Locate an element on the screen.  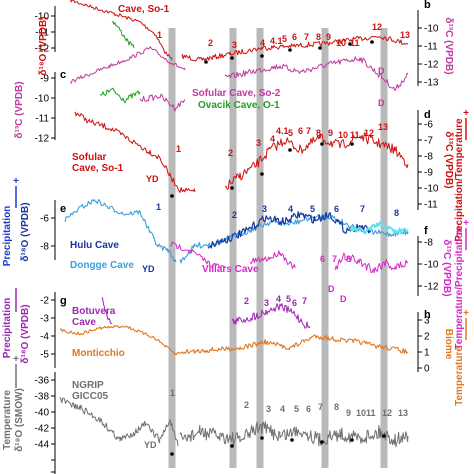
event-label-ngrip: 4 is located at coordinates (282, 409).